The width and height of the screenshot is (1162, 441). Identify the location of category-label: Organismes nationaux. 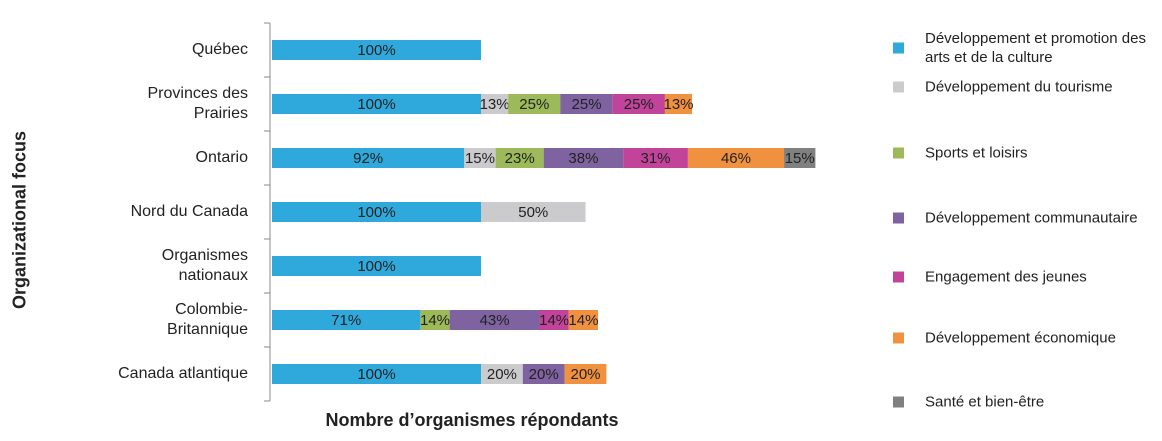
(204, 265).